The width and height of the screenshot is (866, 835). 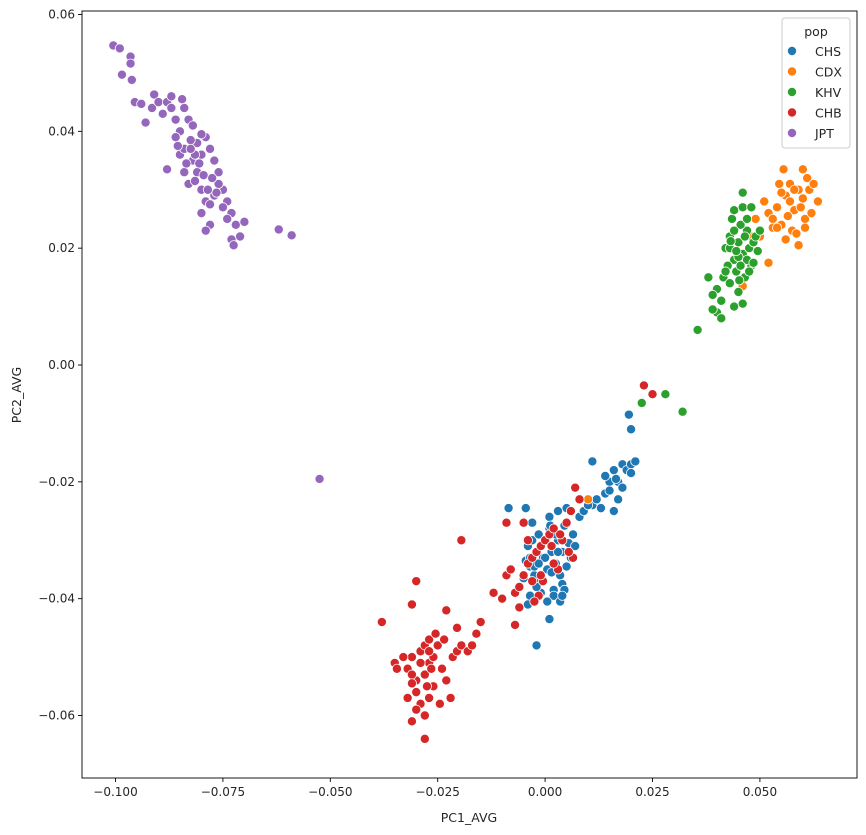 I want to click on y-tick-label: 0.04, so click(x=61, y=131).